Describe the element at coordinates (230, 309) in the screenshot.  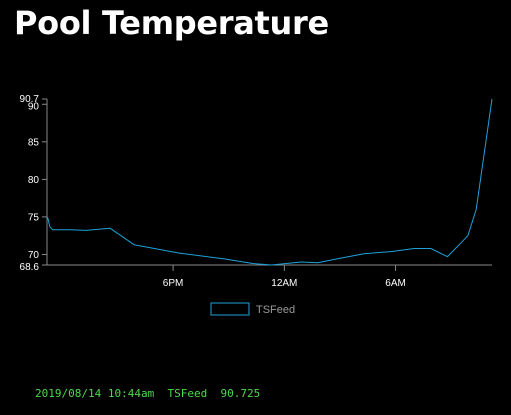
I see `legend-swatch-tsfeed` at that location.